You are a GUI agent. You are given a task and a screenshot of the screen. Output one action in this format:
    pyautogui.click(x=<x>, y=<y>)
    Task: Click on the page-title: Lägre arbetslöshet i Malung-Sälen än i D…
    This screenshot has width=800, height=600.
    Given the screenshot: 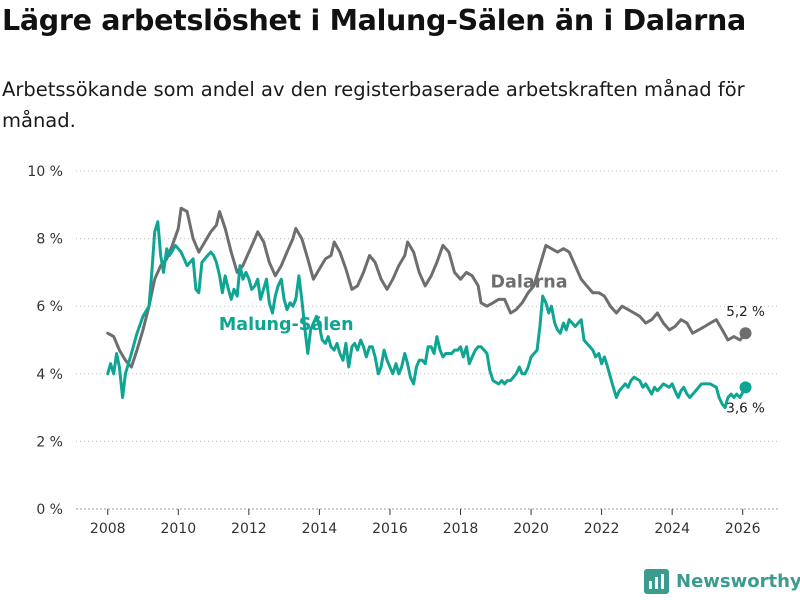 What is the action you would take?
    pyautogui.click(x=374, y=20)
    